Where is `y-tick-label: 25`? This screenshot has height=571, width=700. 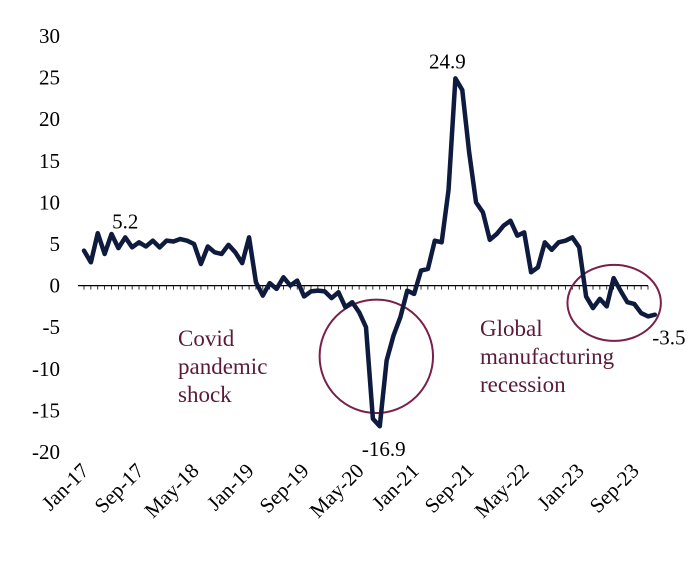 y-tick-label: 25 is located at coordinates (49, 78).